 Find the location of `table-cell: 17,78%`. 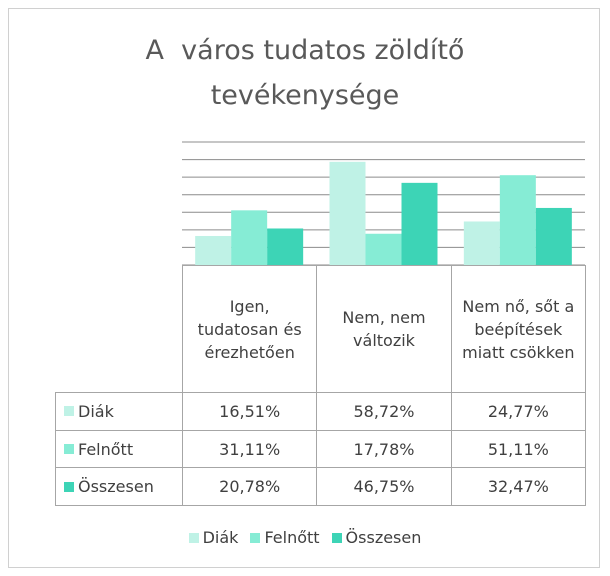

table-cell: 17,78% is located at coordinates (384, 449).